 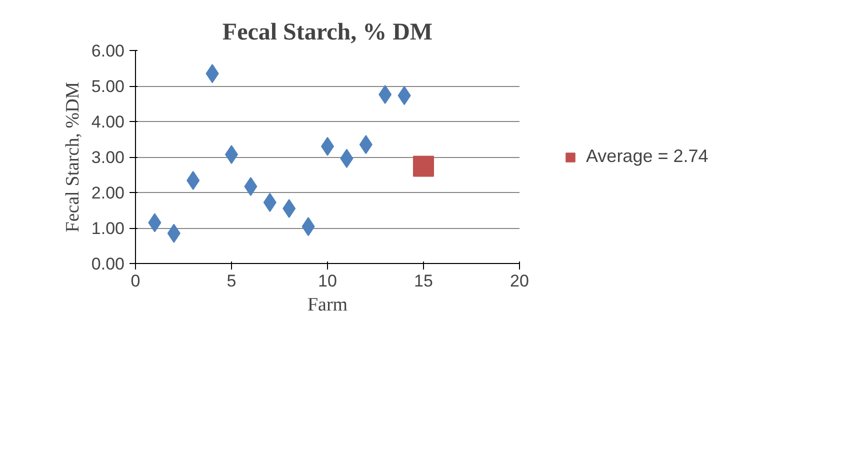 I want to click on x-axis-title: Farm, so click(x=327, y=305).